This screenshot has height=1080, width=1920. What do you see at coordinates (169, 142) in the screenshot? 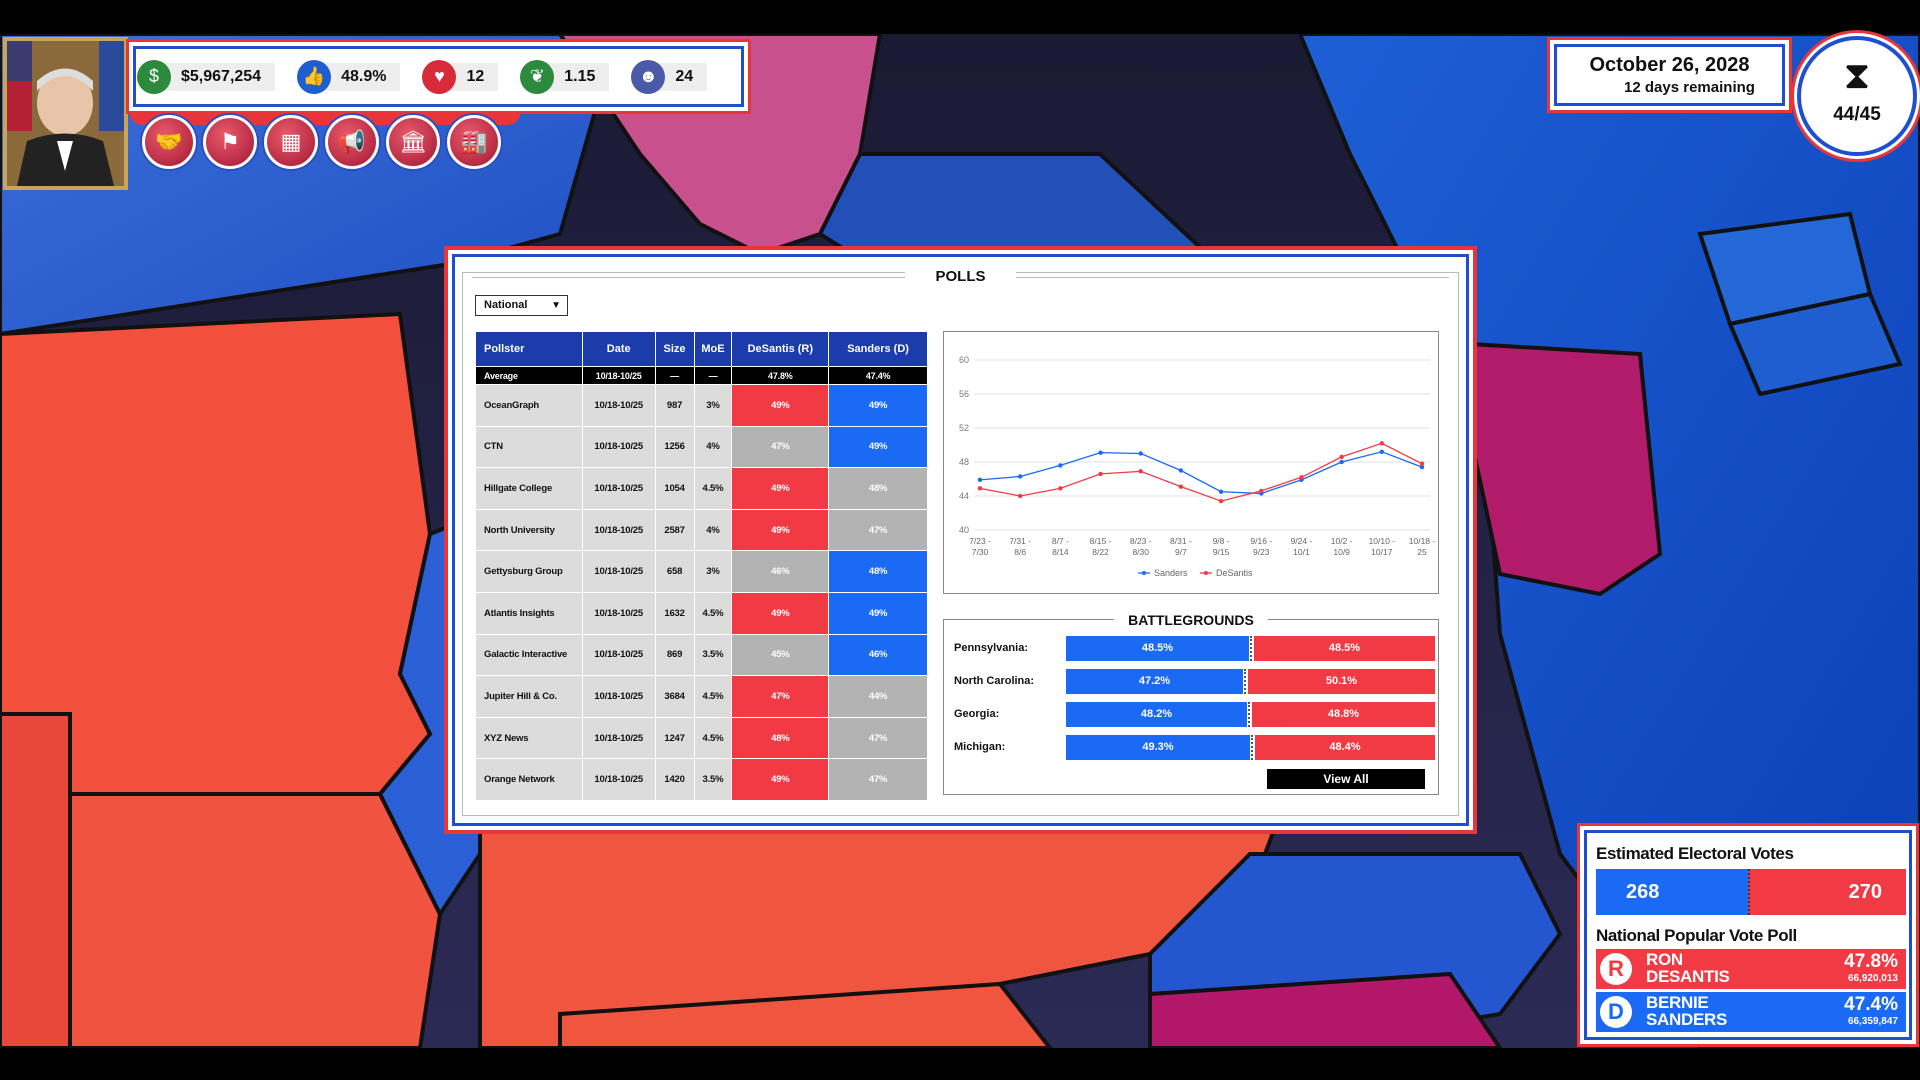
I see `handshake-icon: 🤝` at bounding box center [169, 142].